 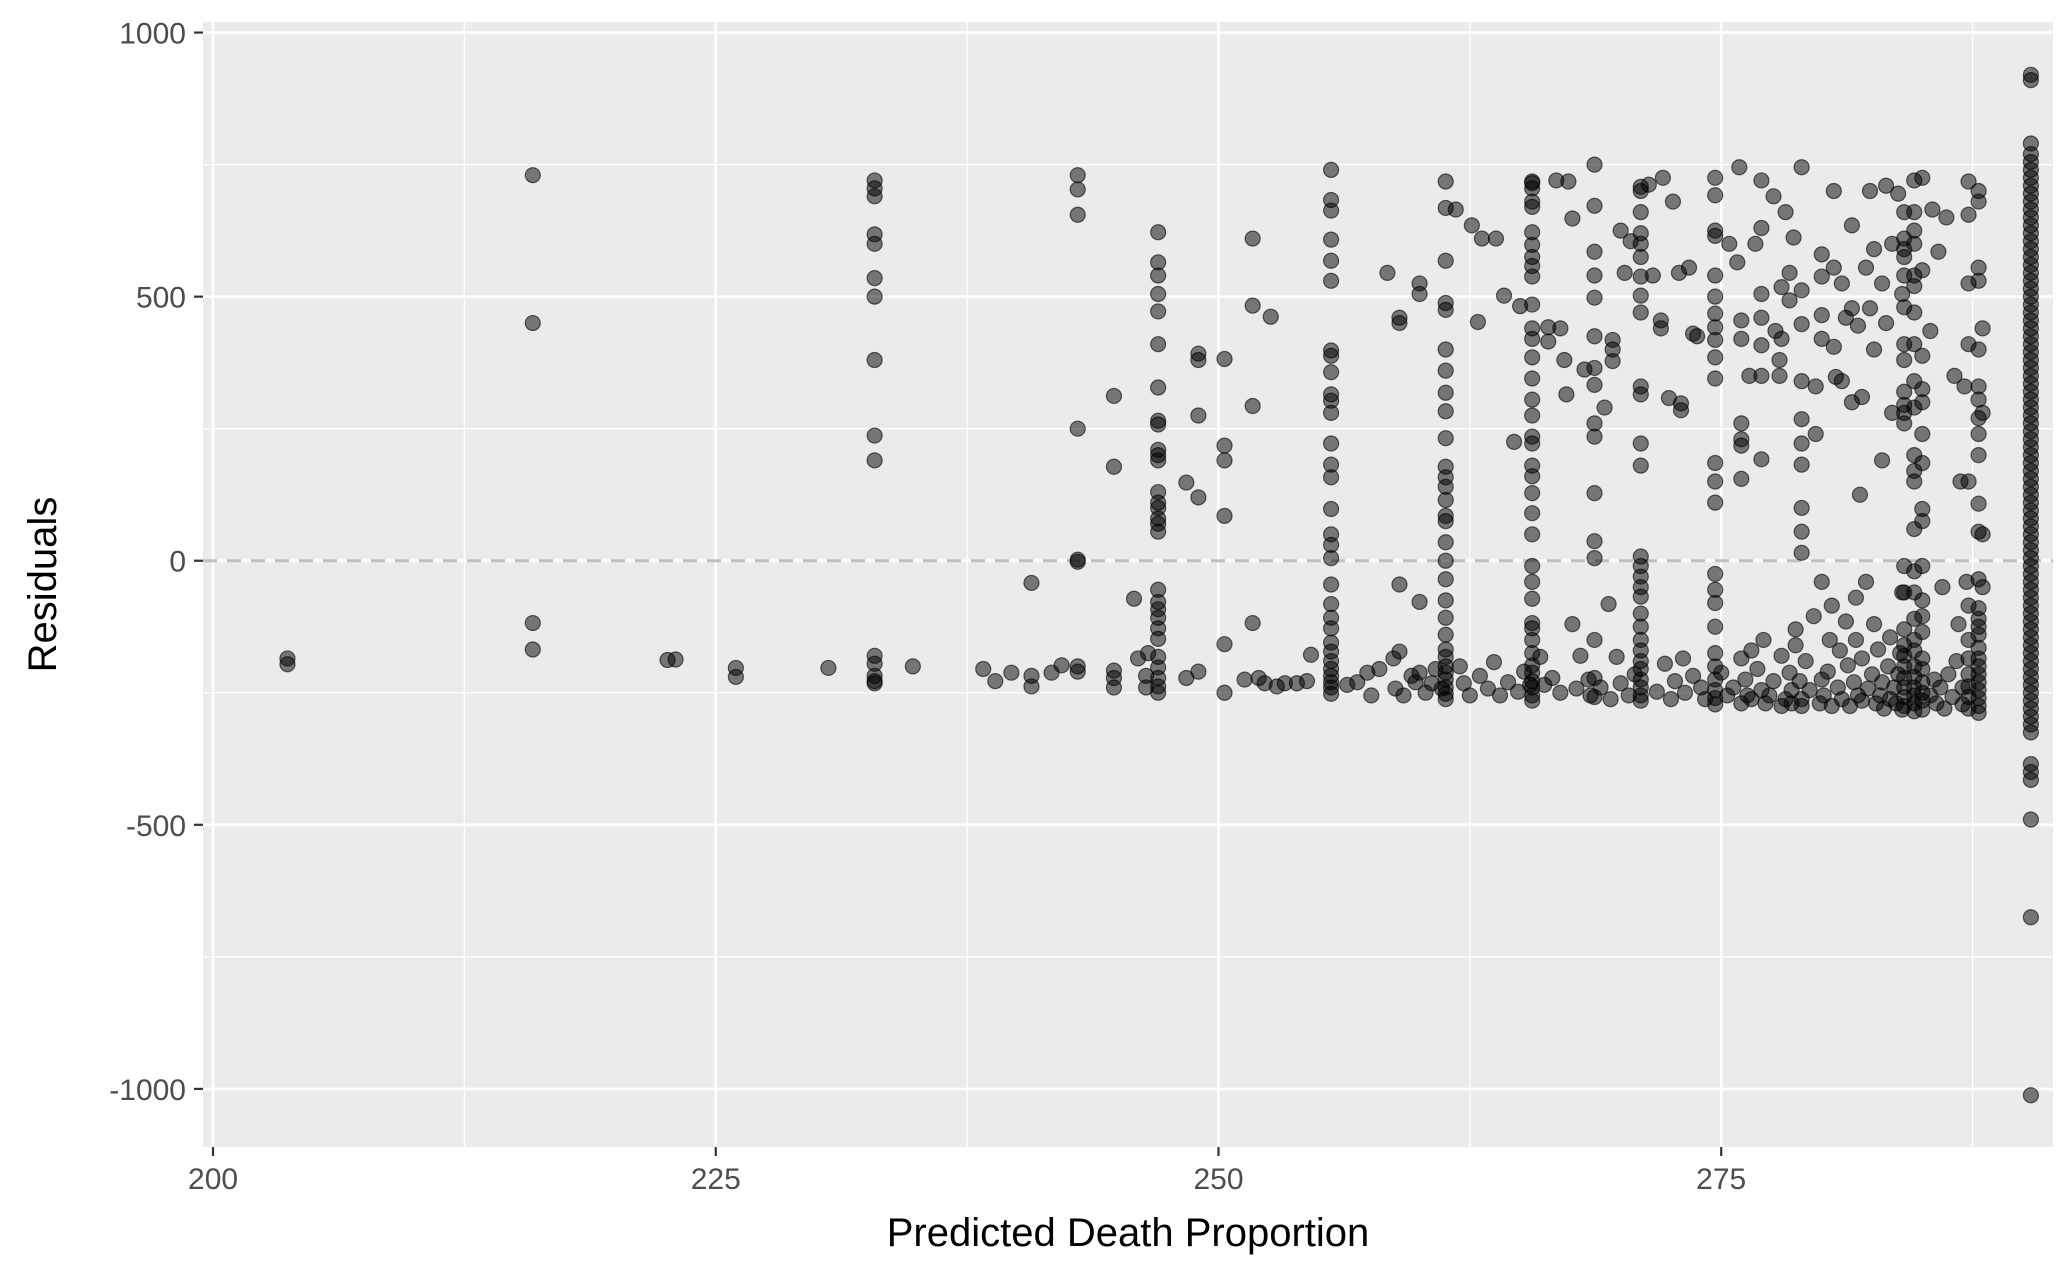 I want to click on x-tick-label: 200, so click(x=213, y=1179).